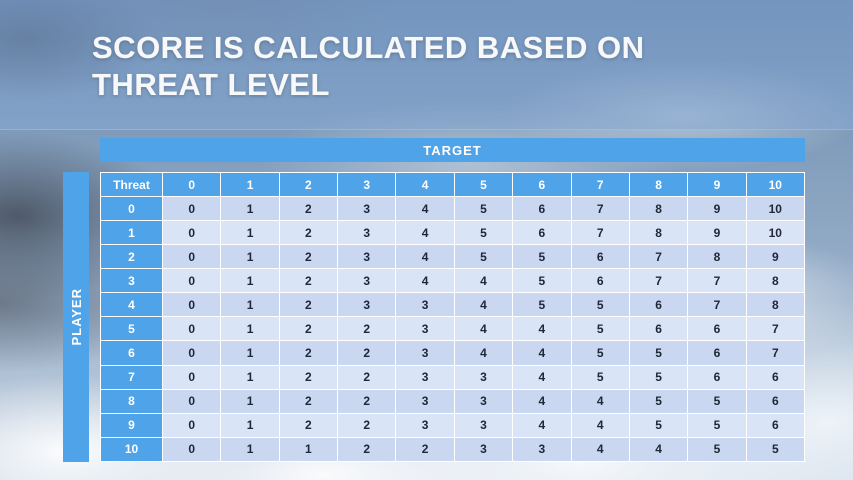 This screenshot has height=480, width=853. I want to click on score-cell: 10, so click(775, 208).